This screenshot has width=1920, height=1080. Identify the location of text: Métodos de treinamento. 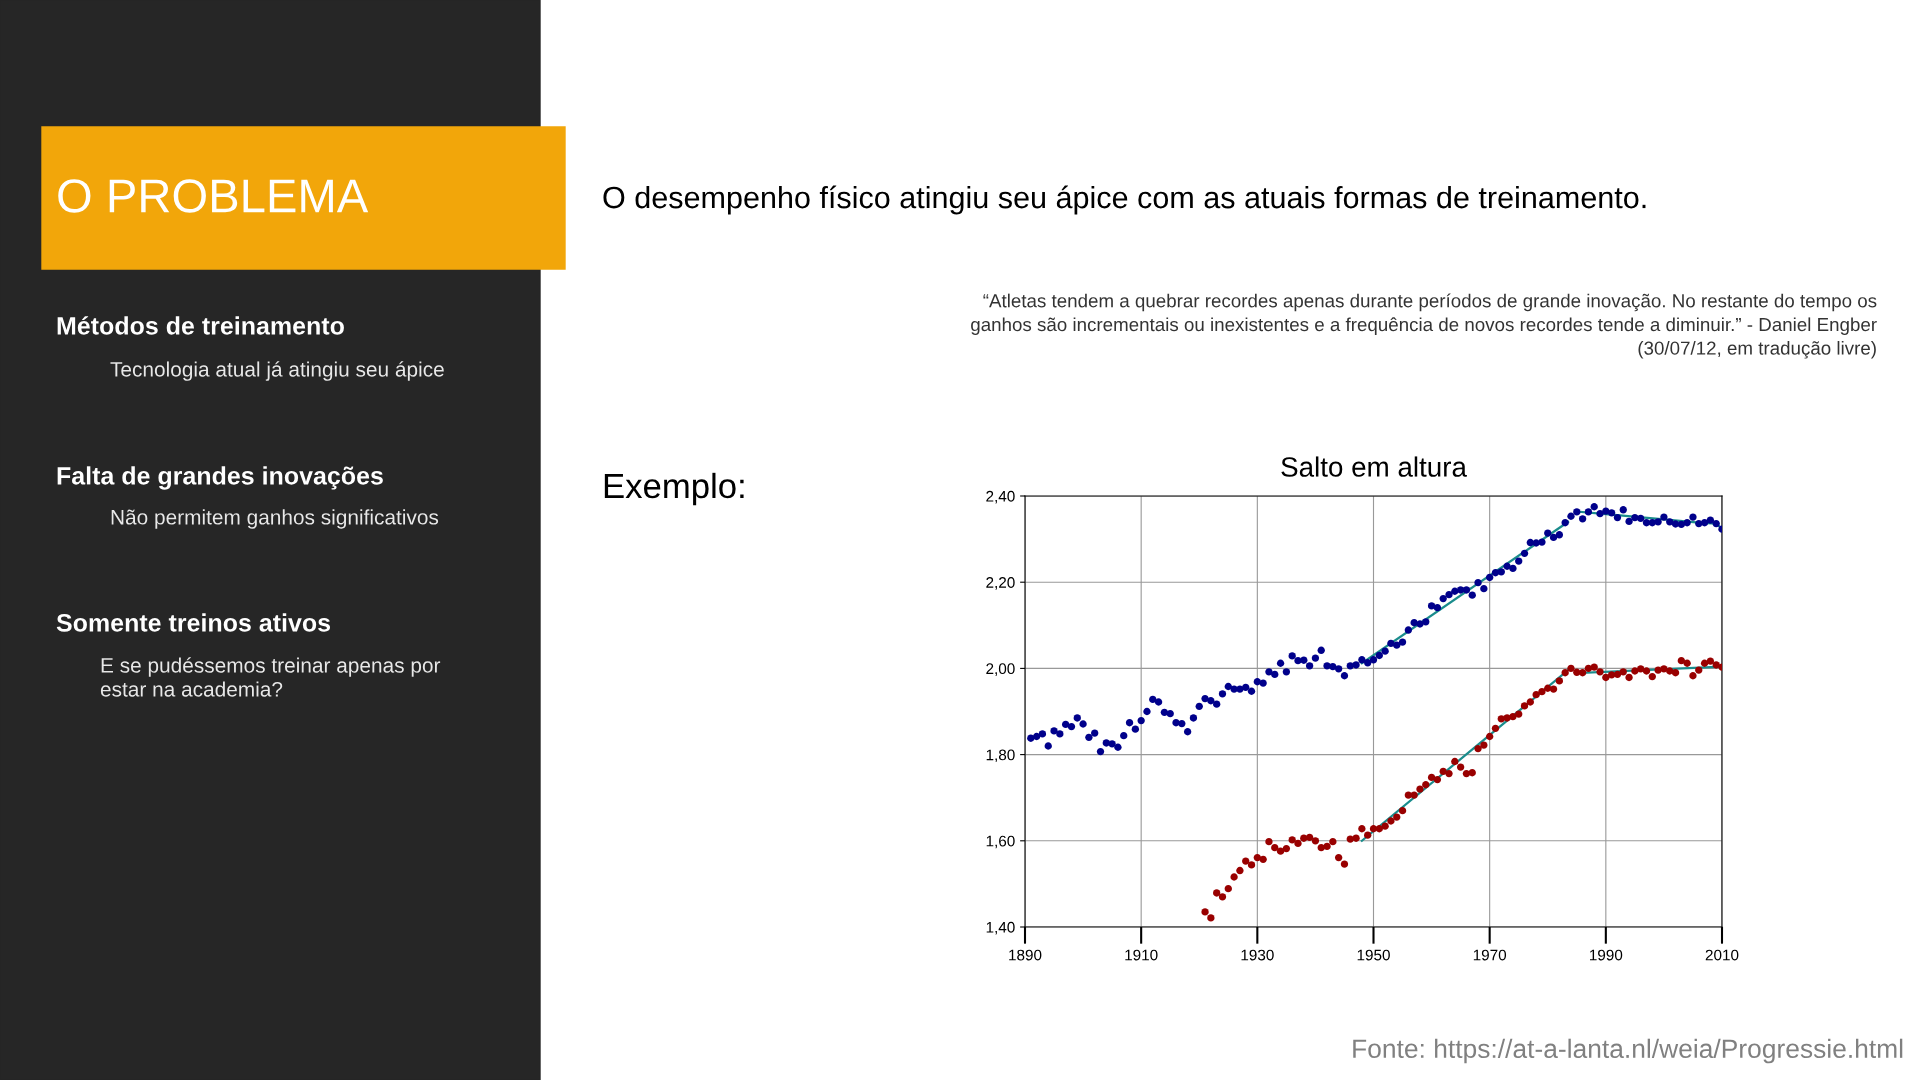
(200, 325).